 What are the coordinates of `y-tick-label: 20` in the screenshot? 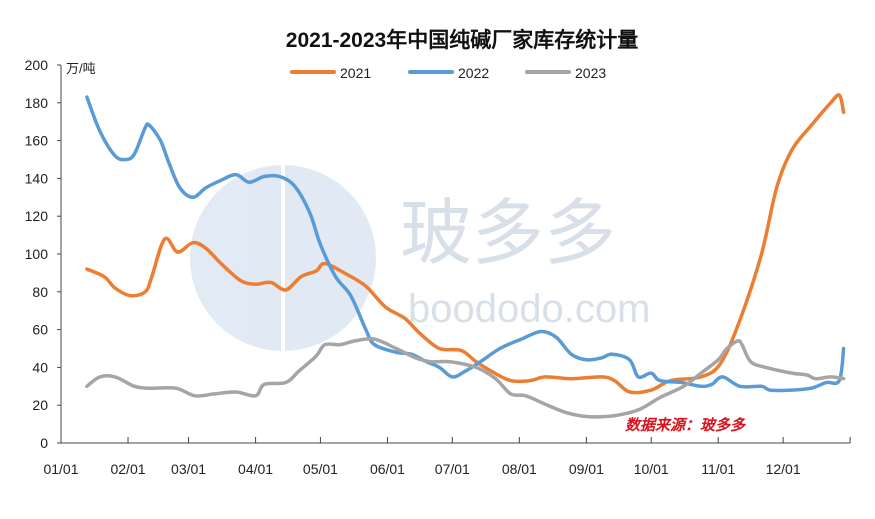 It's located at (40, 405).